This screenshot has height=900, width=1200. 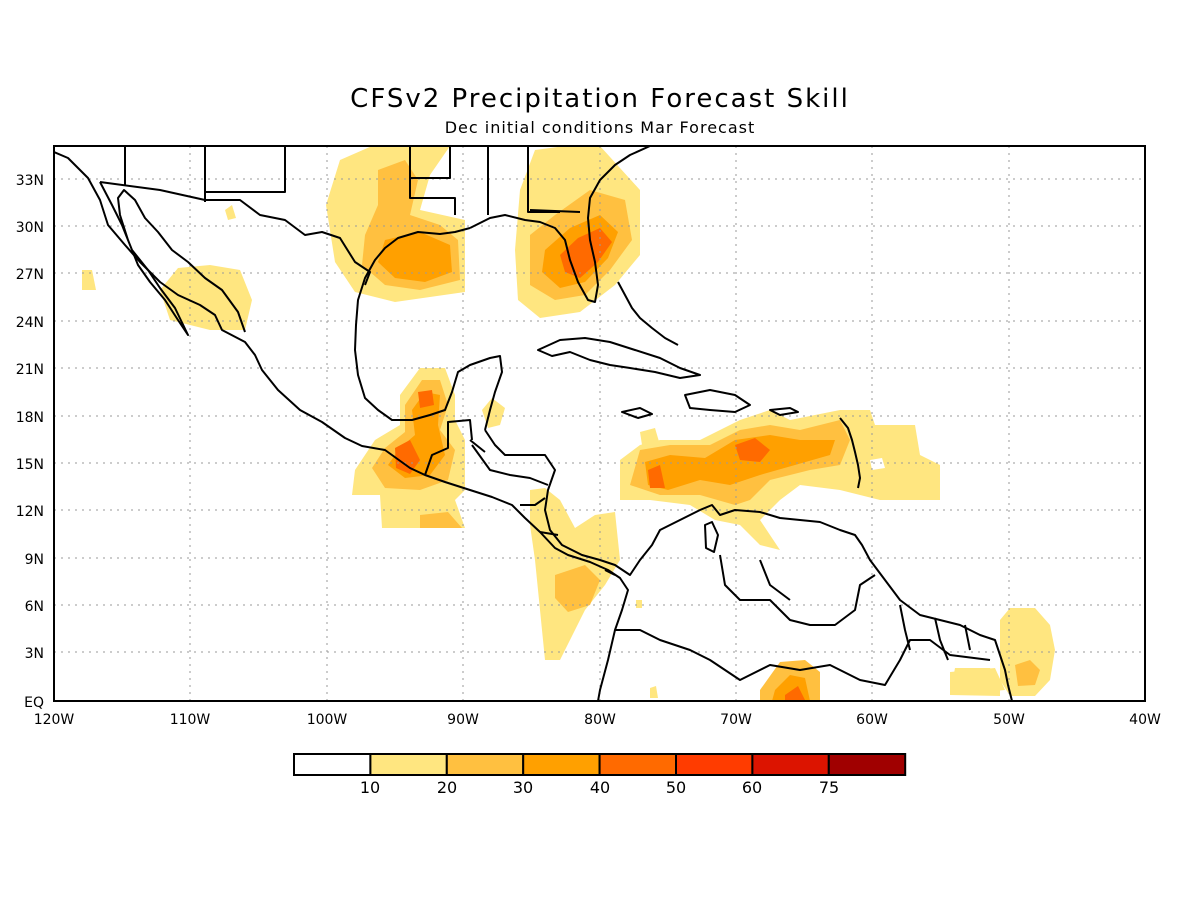 I want to click on lat-label: 18N, so click(x=30, y=418).